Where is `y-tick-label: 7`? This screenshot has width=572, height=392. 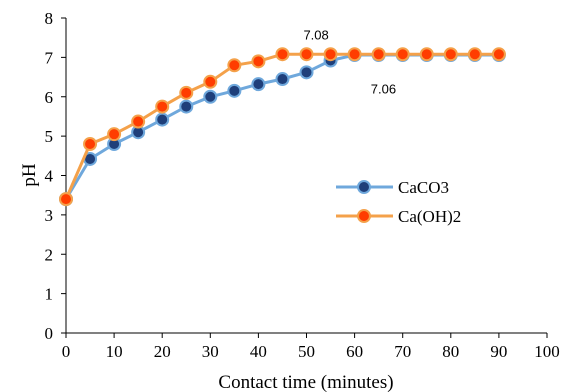 y-tick-label: 7 is located at coordinates (49, 57).